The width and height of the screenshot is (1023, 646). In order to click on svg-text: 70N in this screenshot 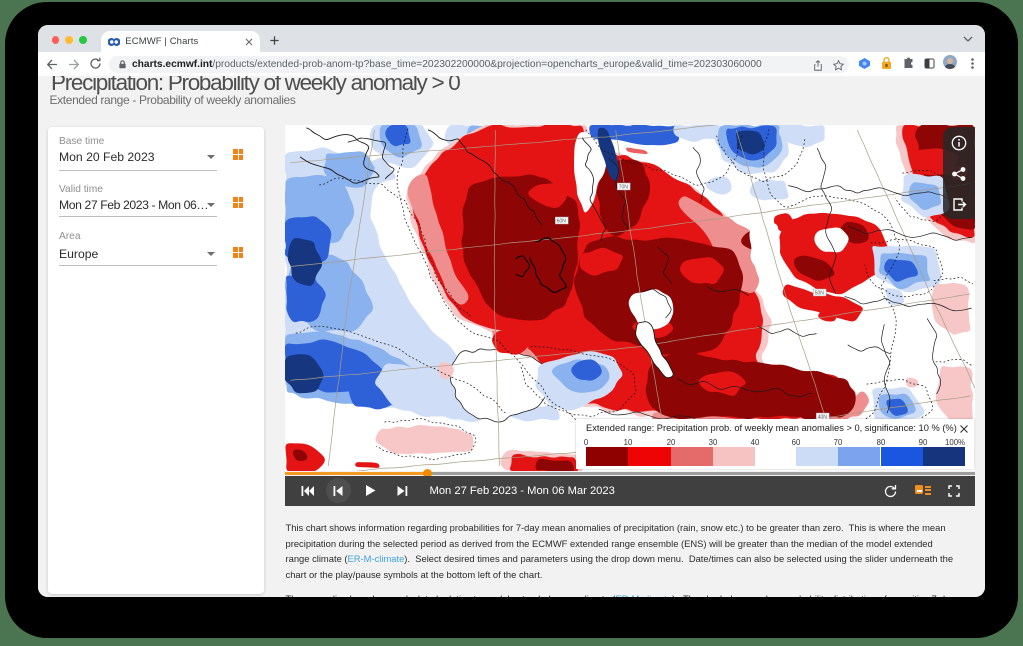, I will do `click(623, 187)`.